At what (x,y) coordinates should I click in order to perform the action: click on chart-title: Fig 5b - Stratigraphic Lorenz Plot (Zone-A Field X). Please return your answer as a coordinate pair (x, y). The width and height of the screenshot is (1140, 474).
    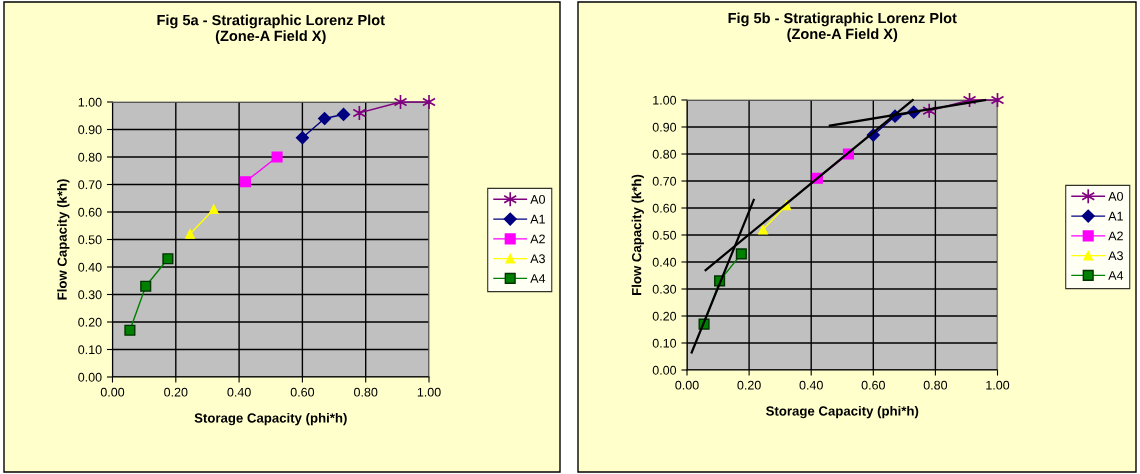
    Looking at the image, I should click on (842, 27).